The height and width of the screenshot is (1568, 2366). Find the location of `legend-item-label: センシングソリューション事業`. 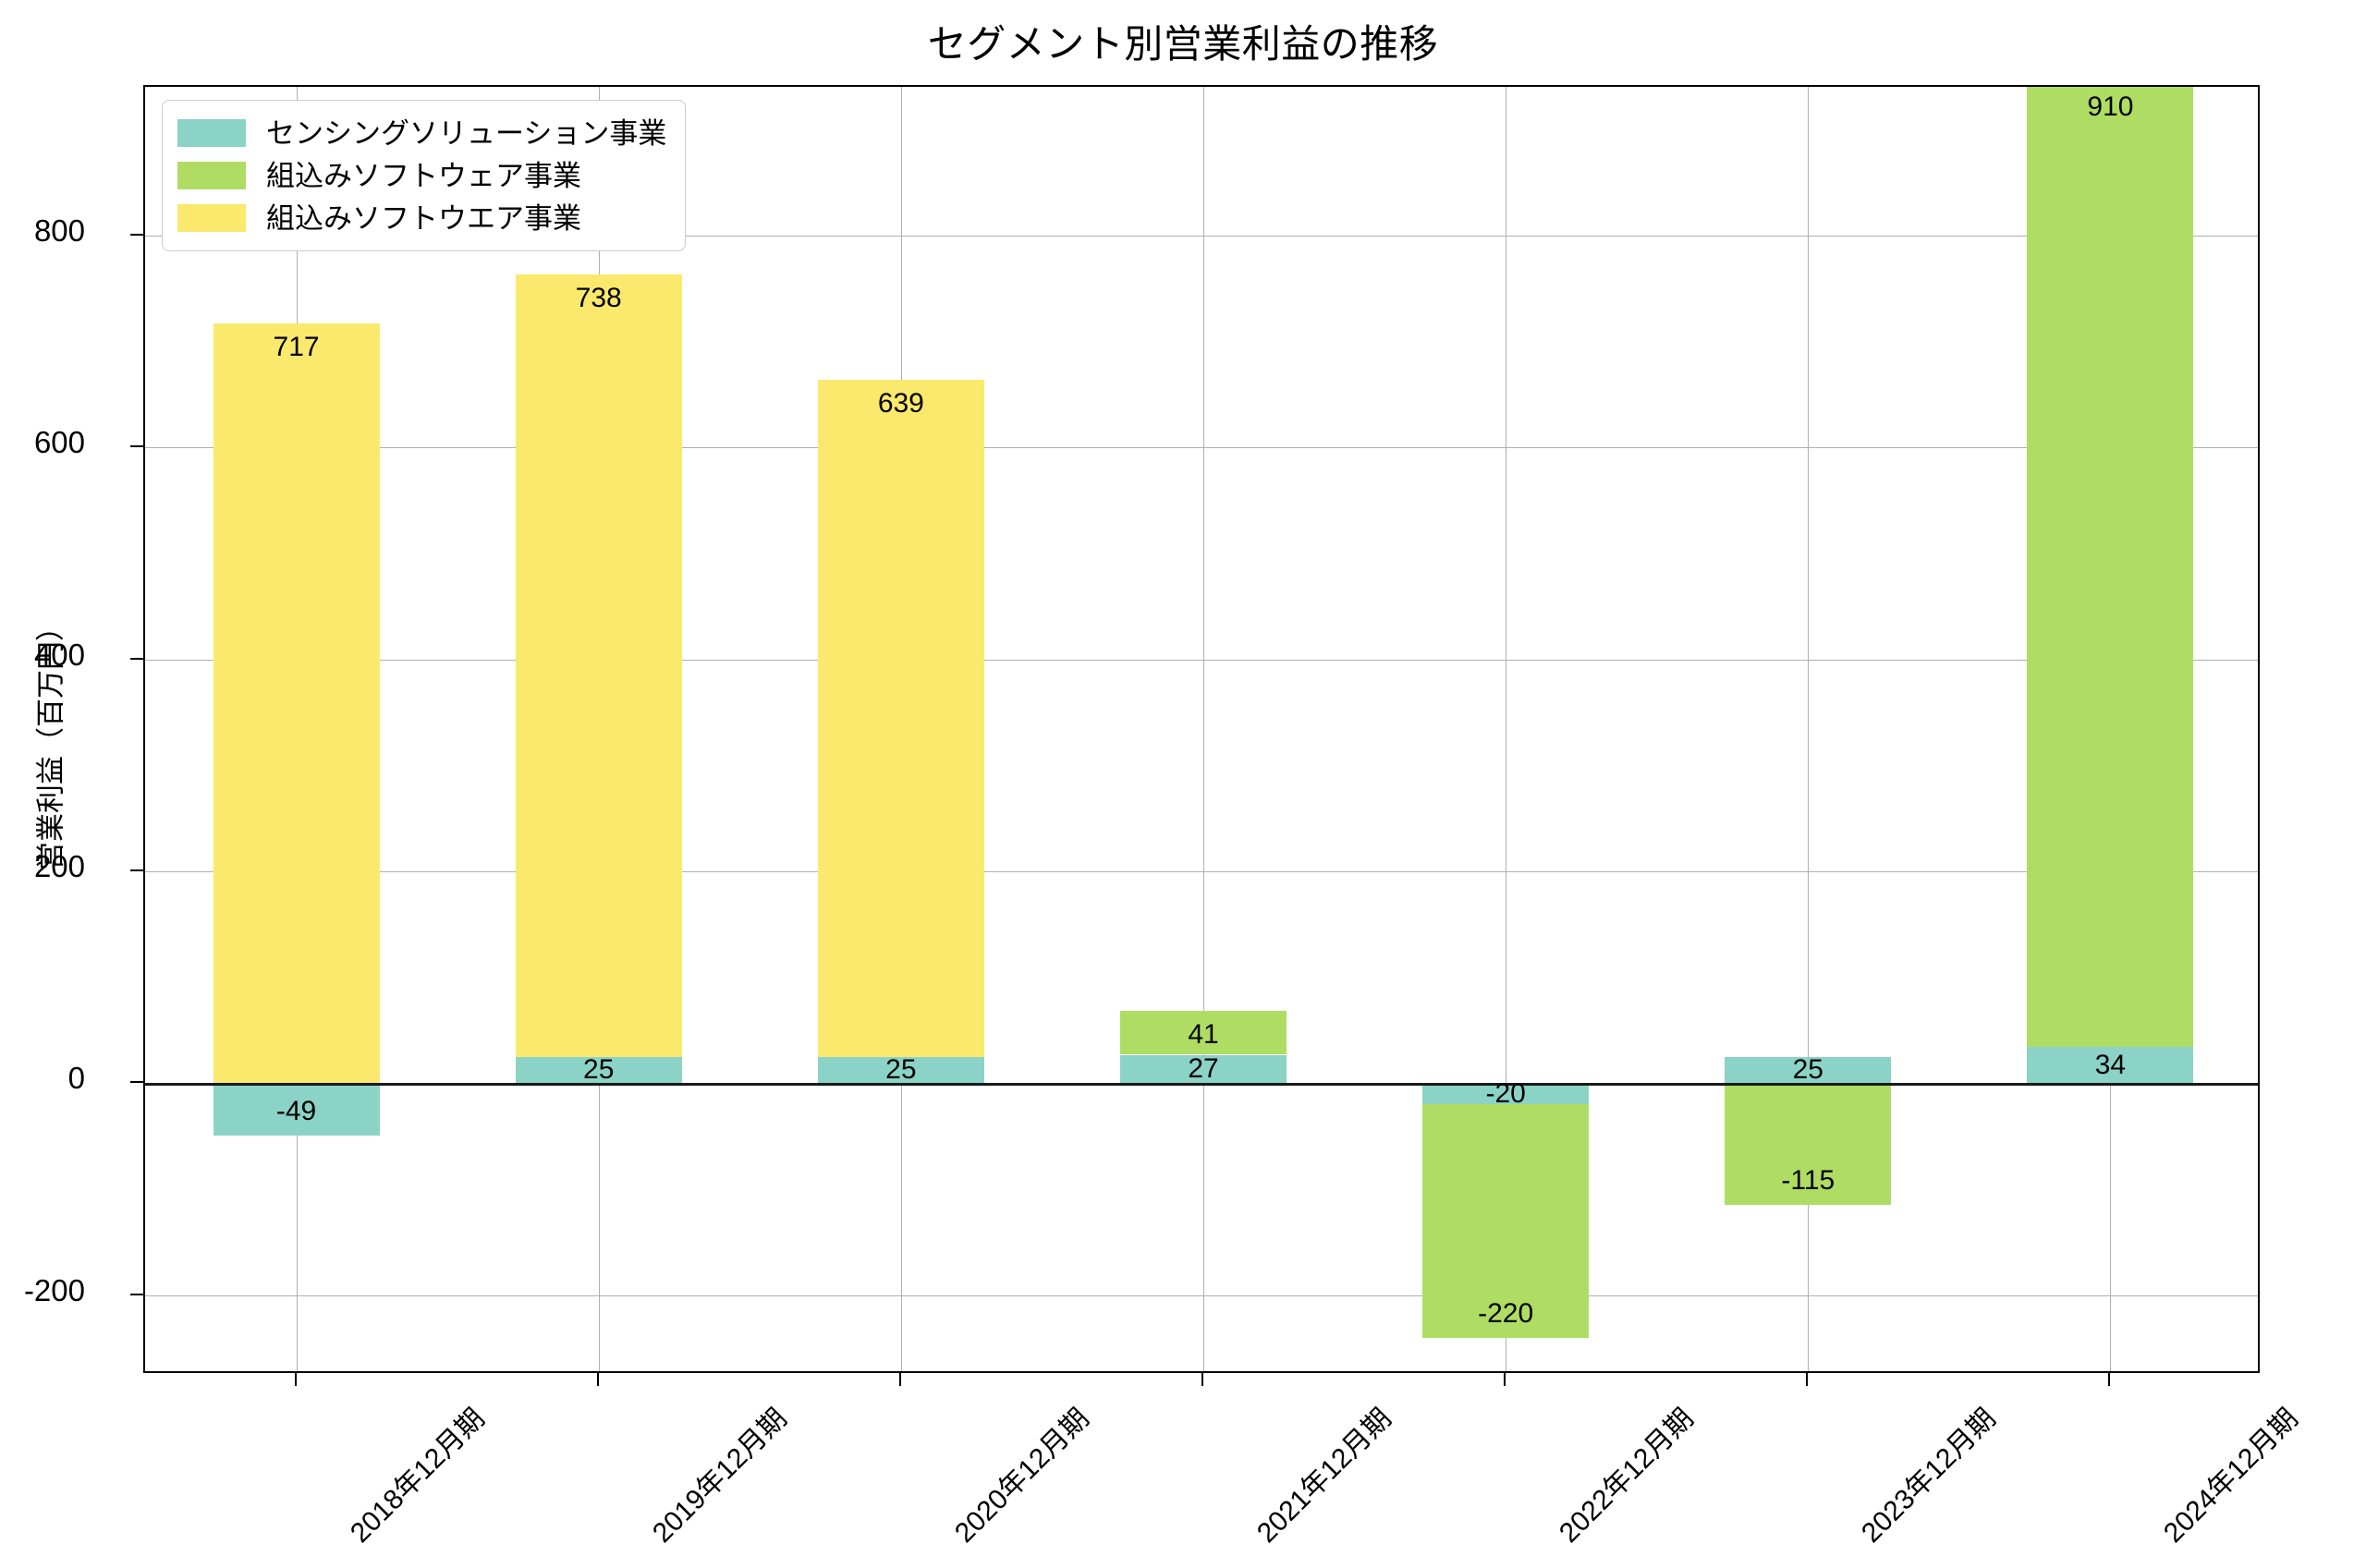

legend-item-label: センシングソリューション事業 is located at coordinates (467, 133).